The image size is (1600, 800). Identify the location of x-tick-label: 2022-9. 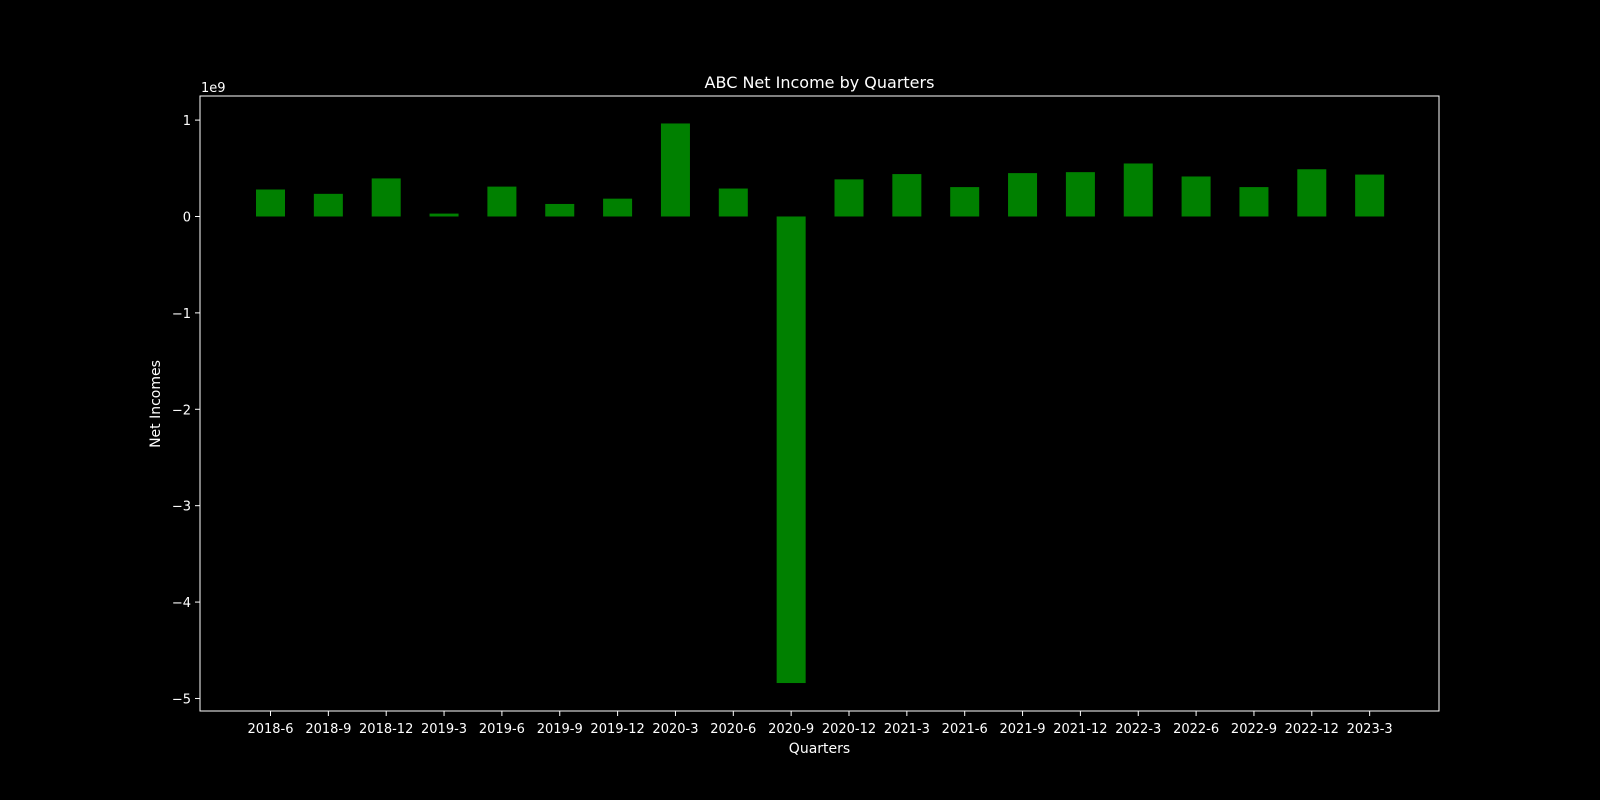
(1254, 729).